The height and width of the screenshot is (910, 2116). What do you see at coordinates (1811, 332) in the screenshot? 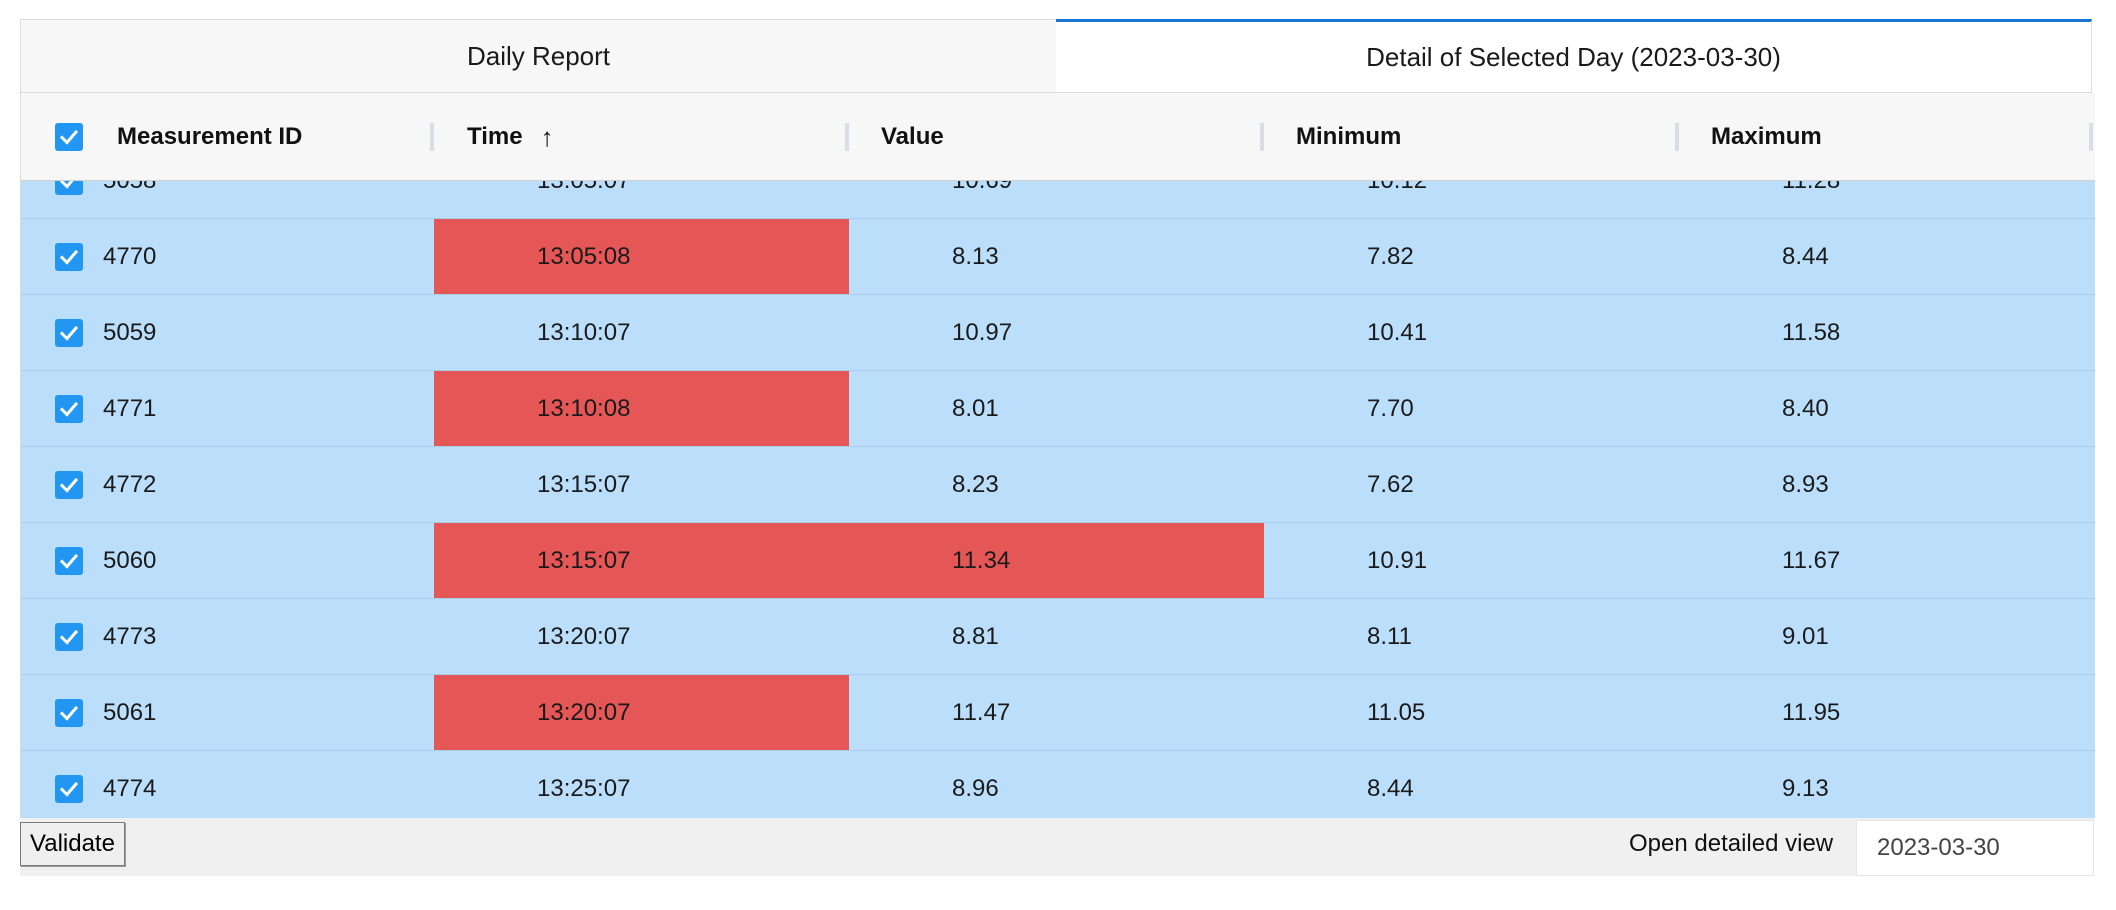
I see `cell-maximum: 11.58` at bounding box center [1811, 332].